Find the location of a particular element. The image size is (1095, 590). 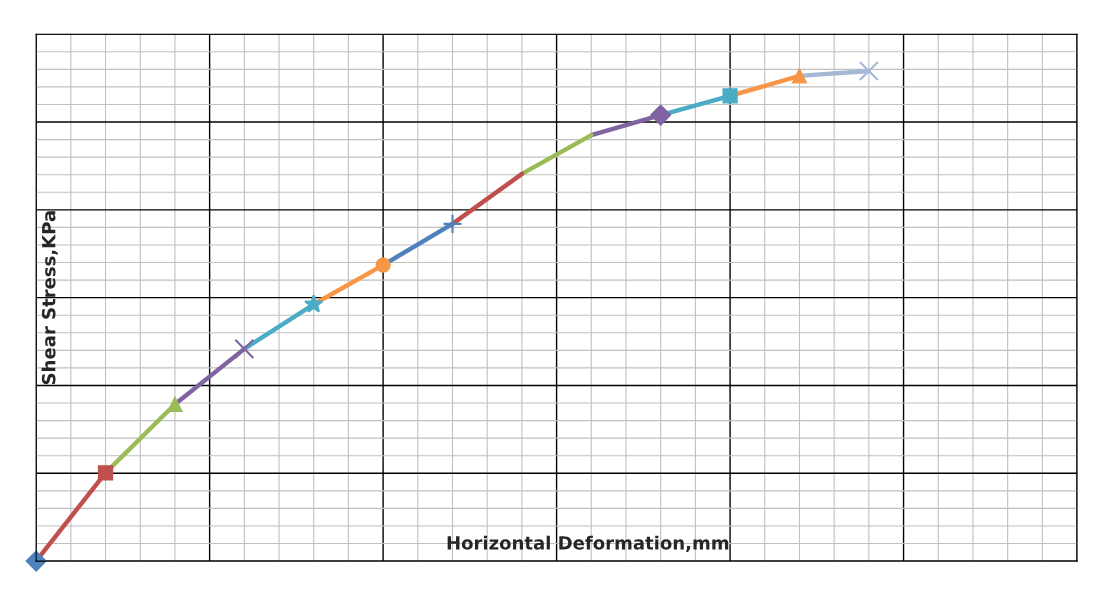

x-axis-title: Horizontal Deformation,mm is located at coordinates (588, 543).